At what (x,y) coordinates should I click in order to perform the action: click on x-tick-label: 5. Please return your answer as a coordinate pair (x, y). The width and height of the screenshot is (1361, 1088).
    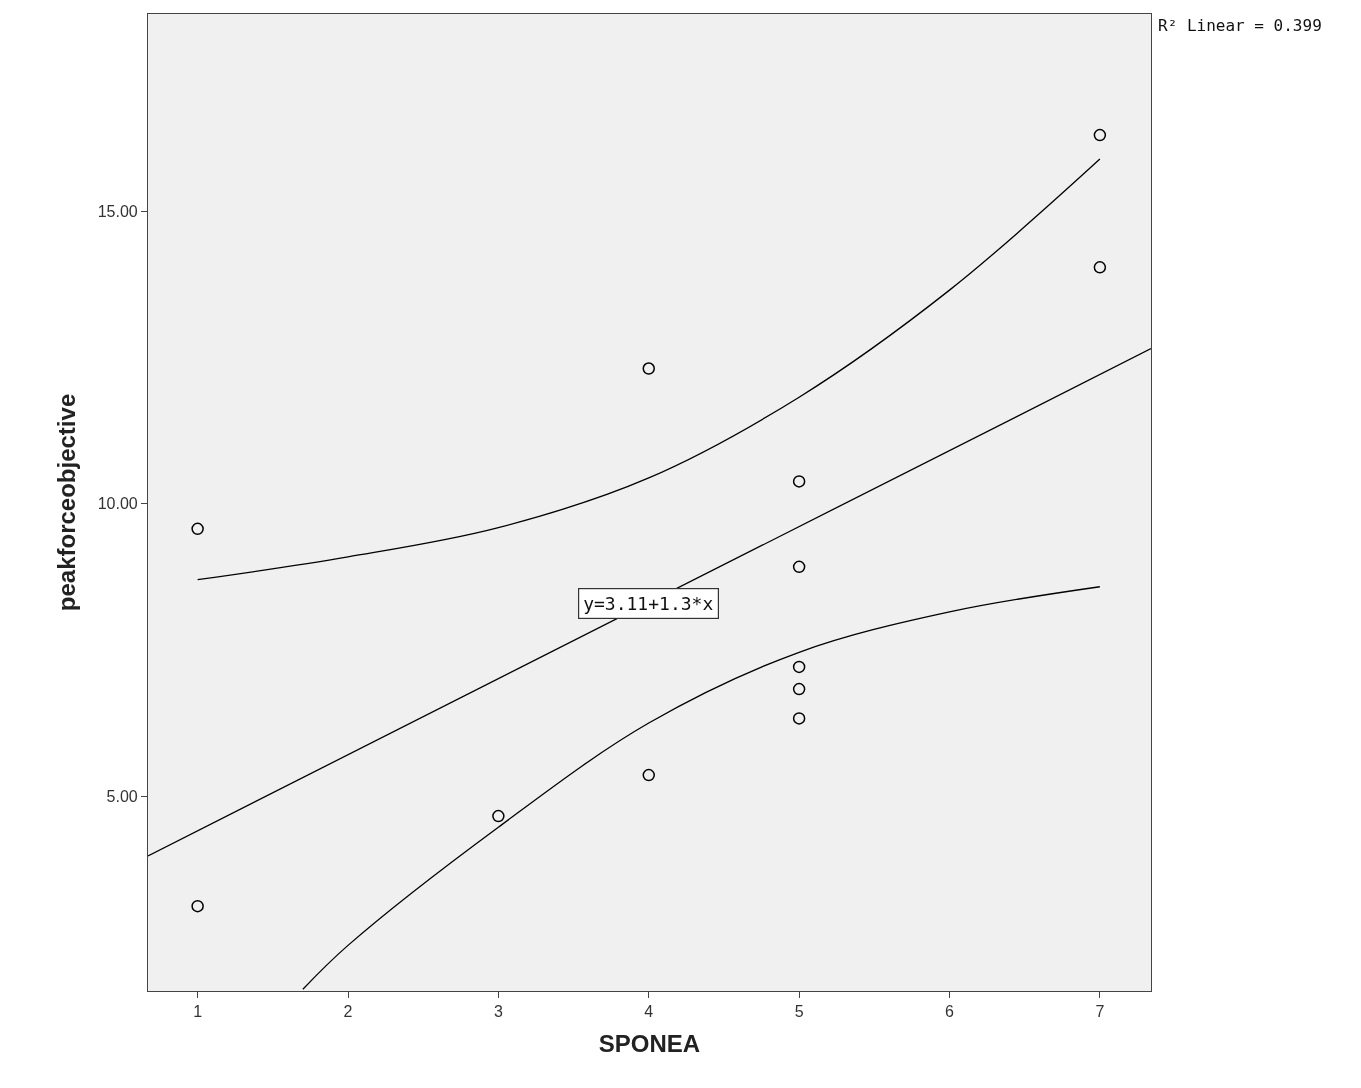
    Looking at the image, I should click on (799, 1012).